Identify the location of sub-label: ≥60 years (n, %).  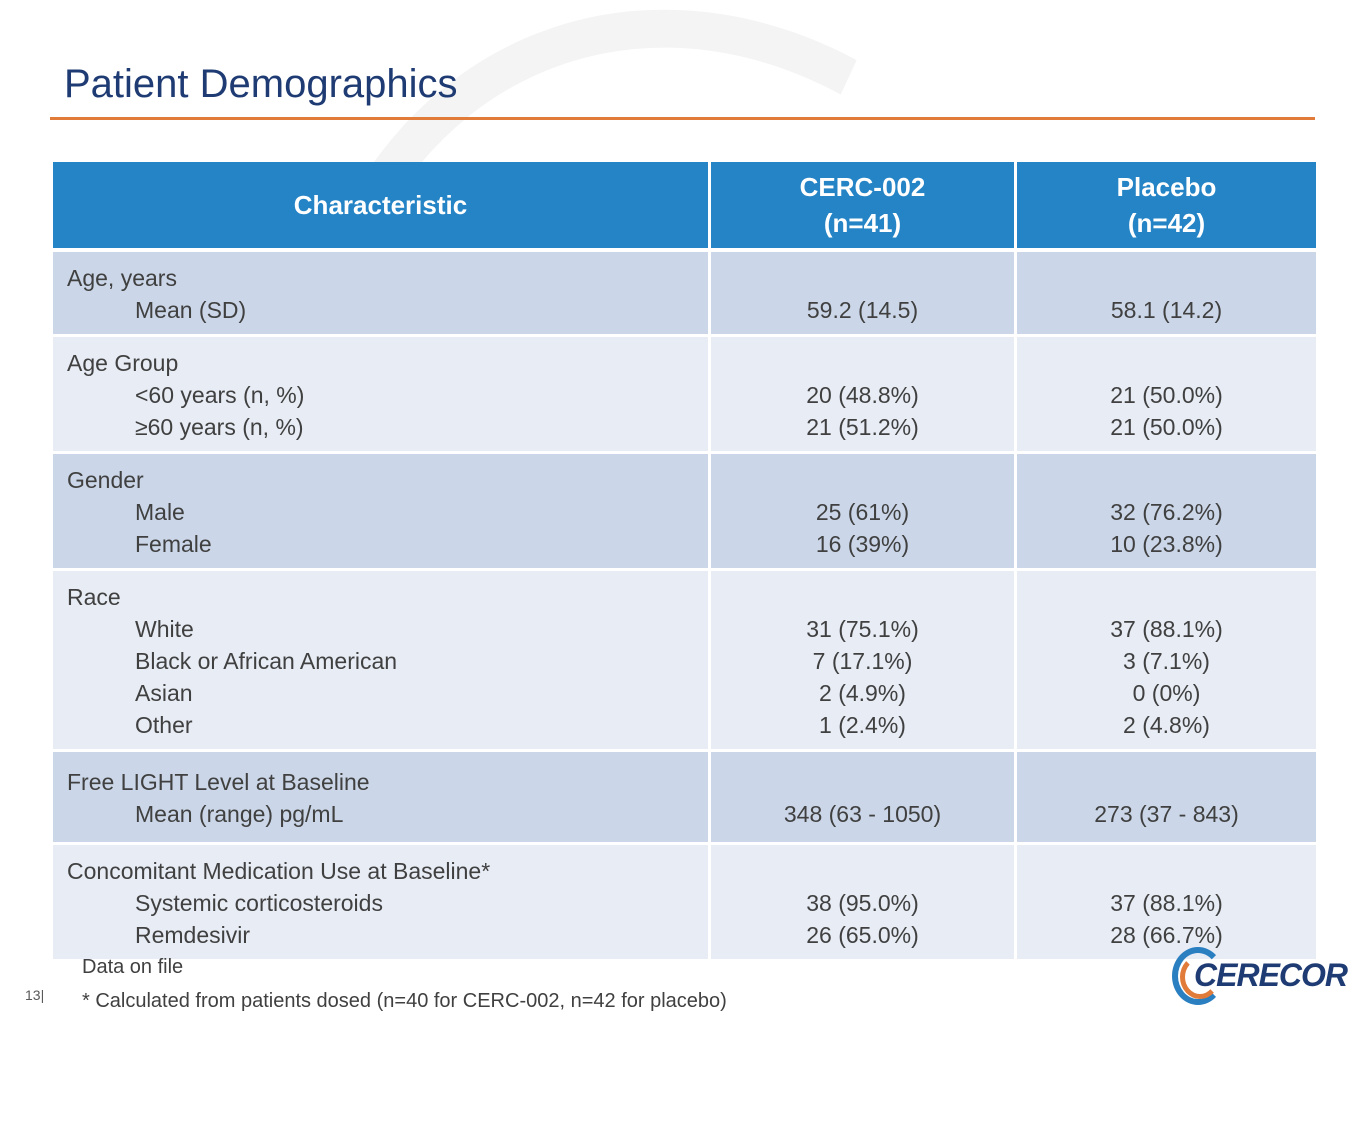
(219, 427).